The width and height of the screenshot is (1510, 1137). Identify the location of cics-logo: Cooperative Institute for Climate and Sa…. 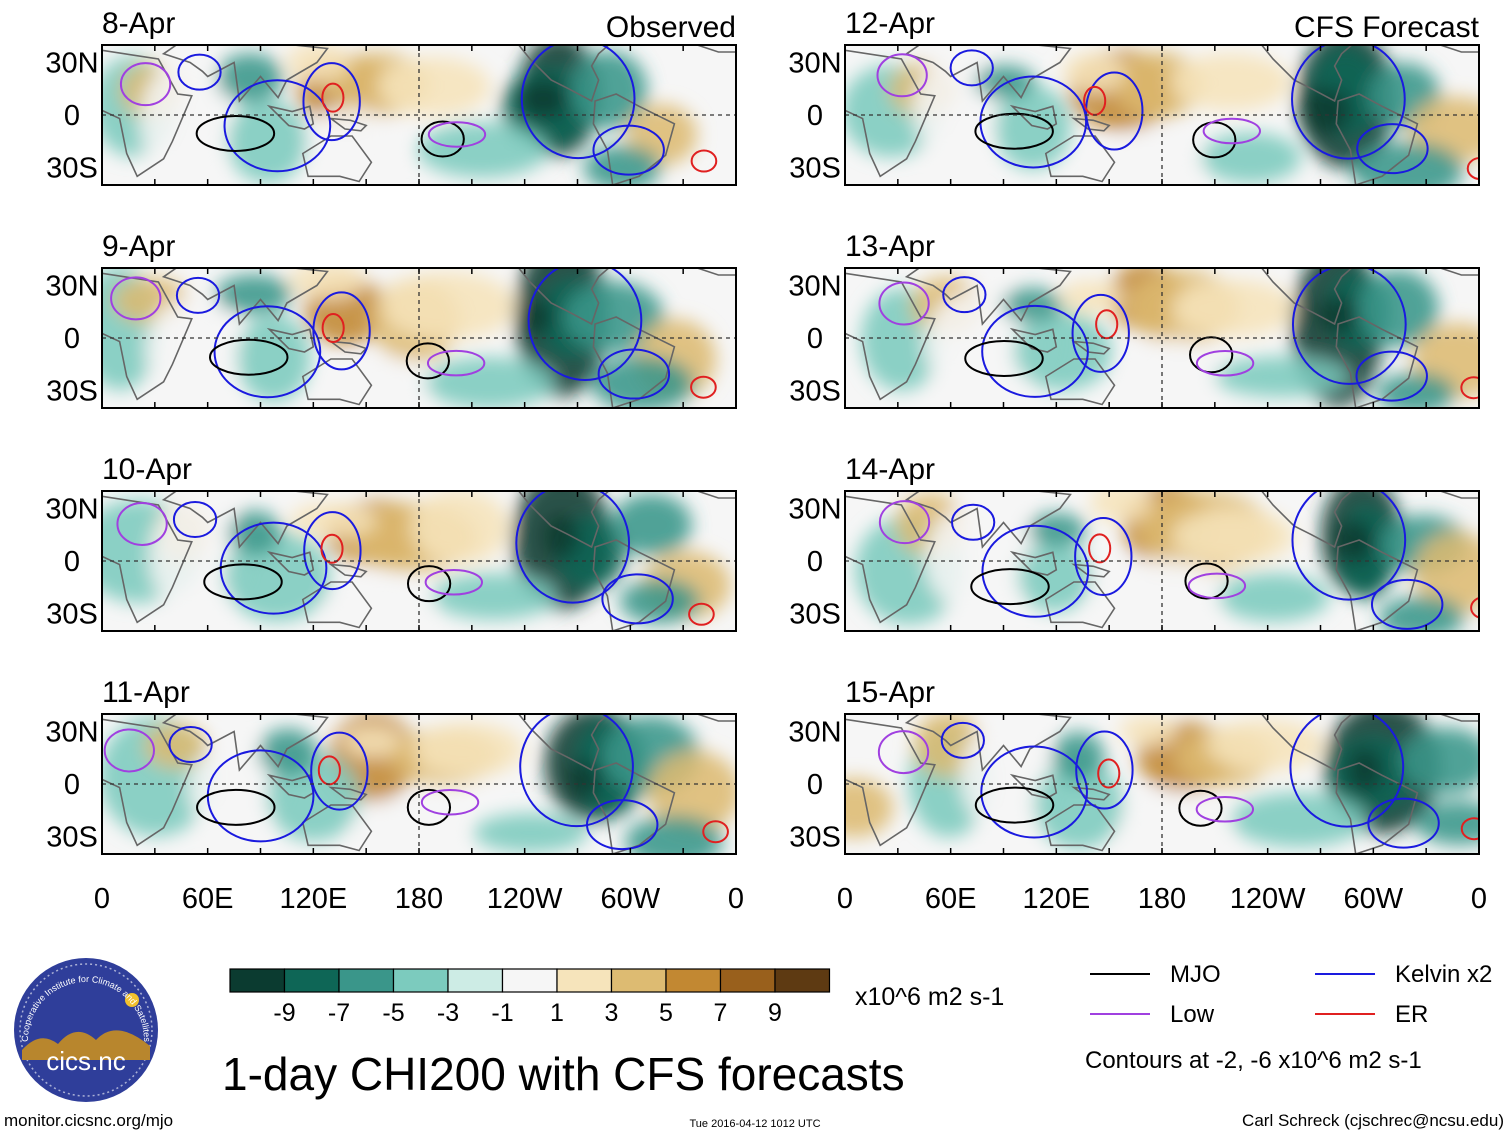
(86, 1030).